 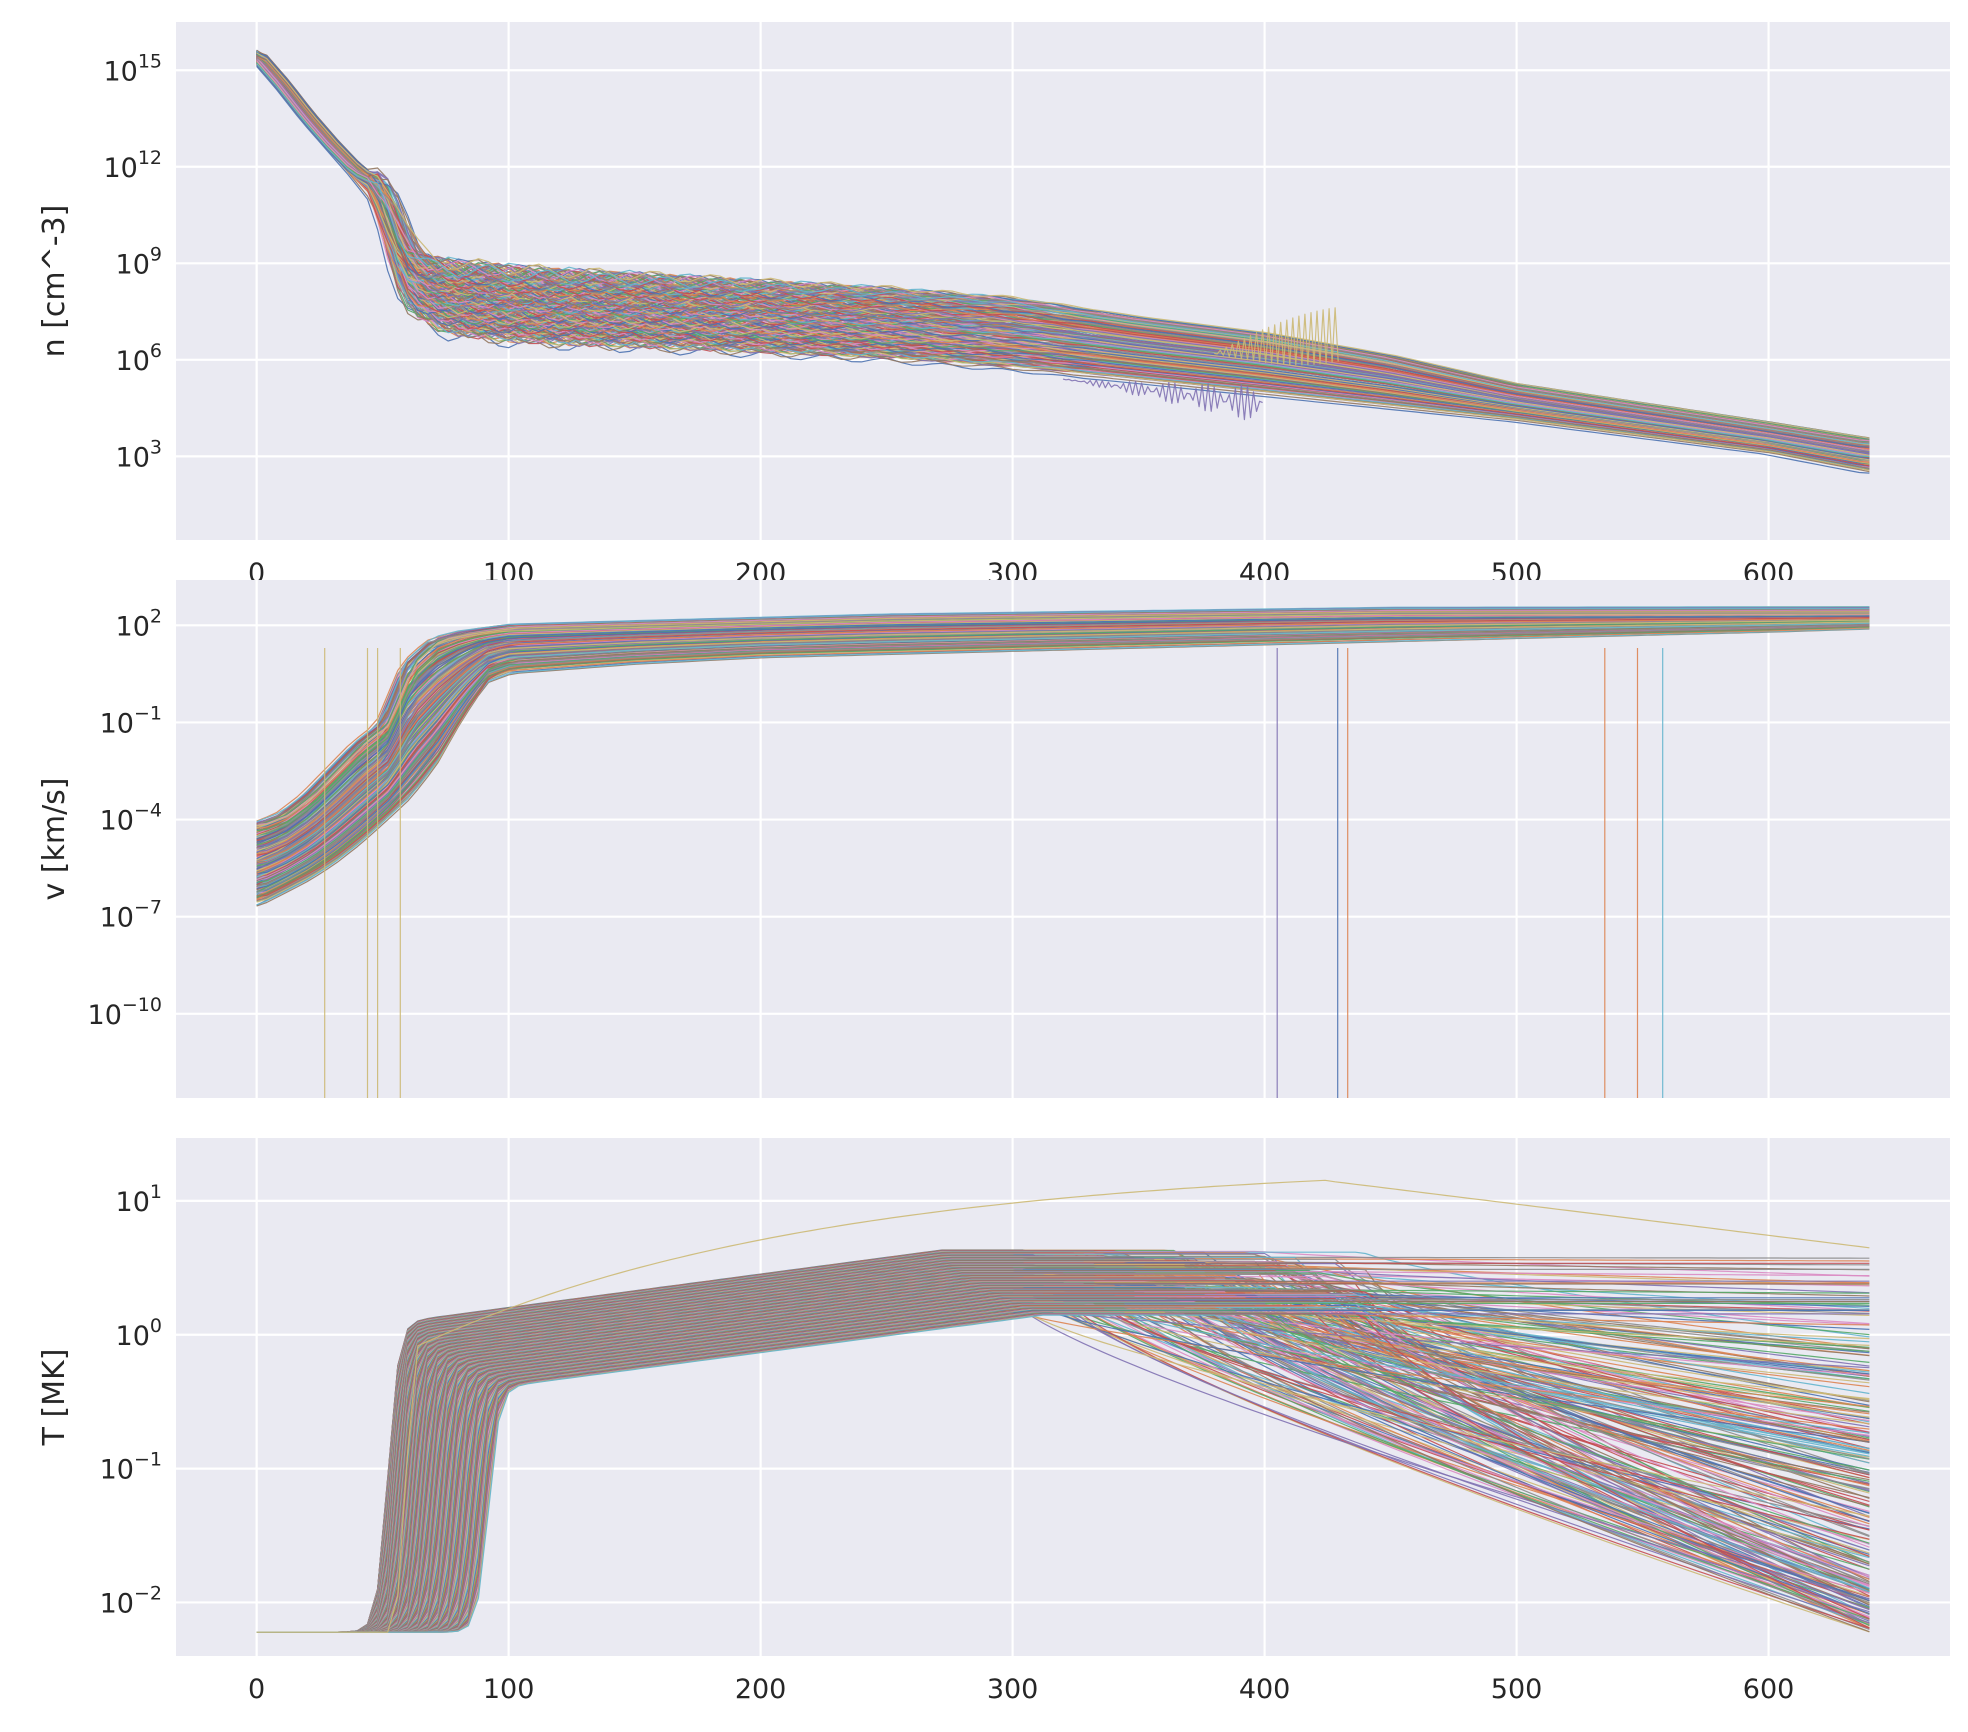 I want to click on y-tick-label: 10⁻⁴, so click(x=131, y=818).